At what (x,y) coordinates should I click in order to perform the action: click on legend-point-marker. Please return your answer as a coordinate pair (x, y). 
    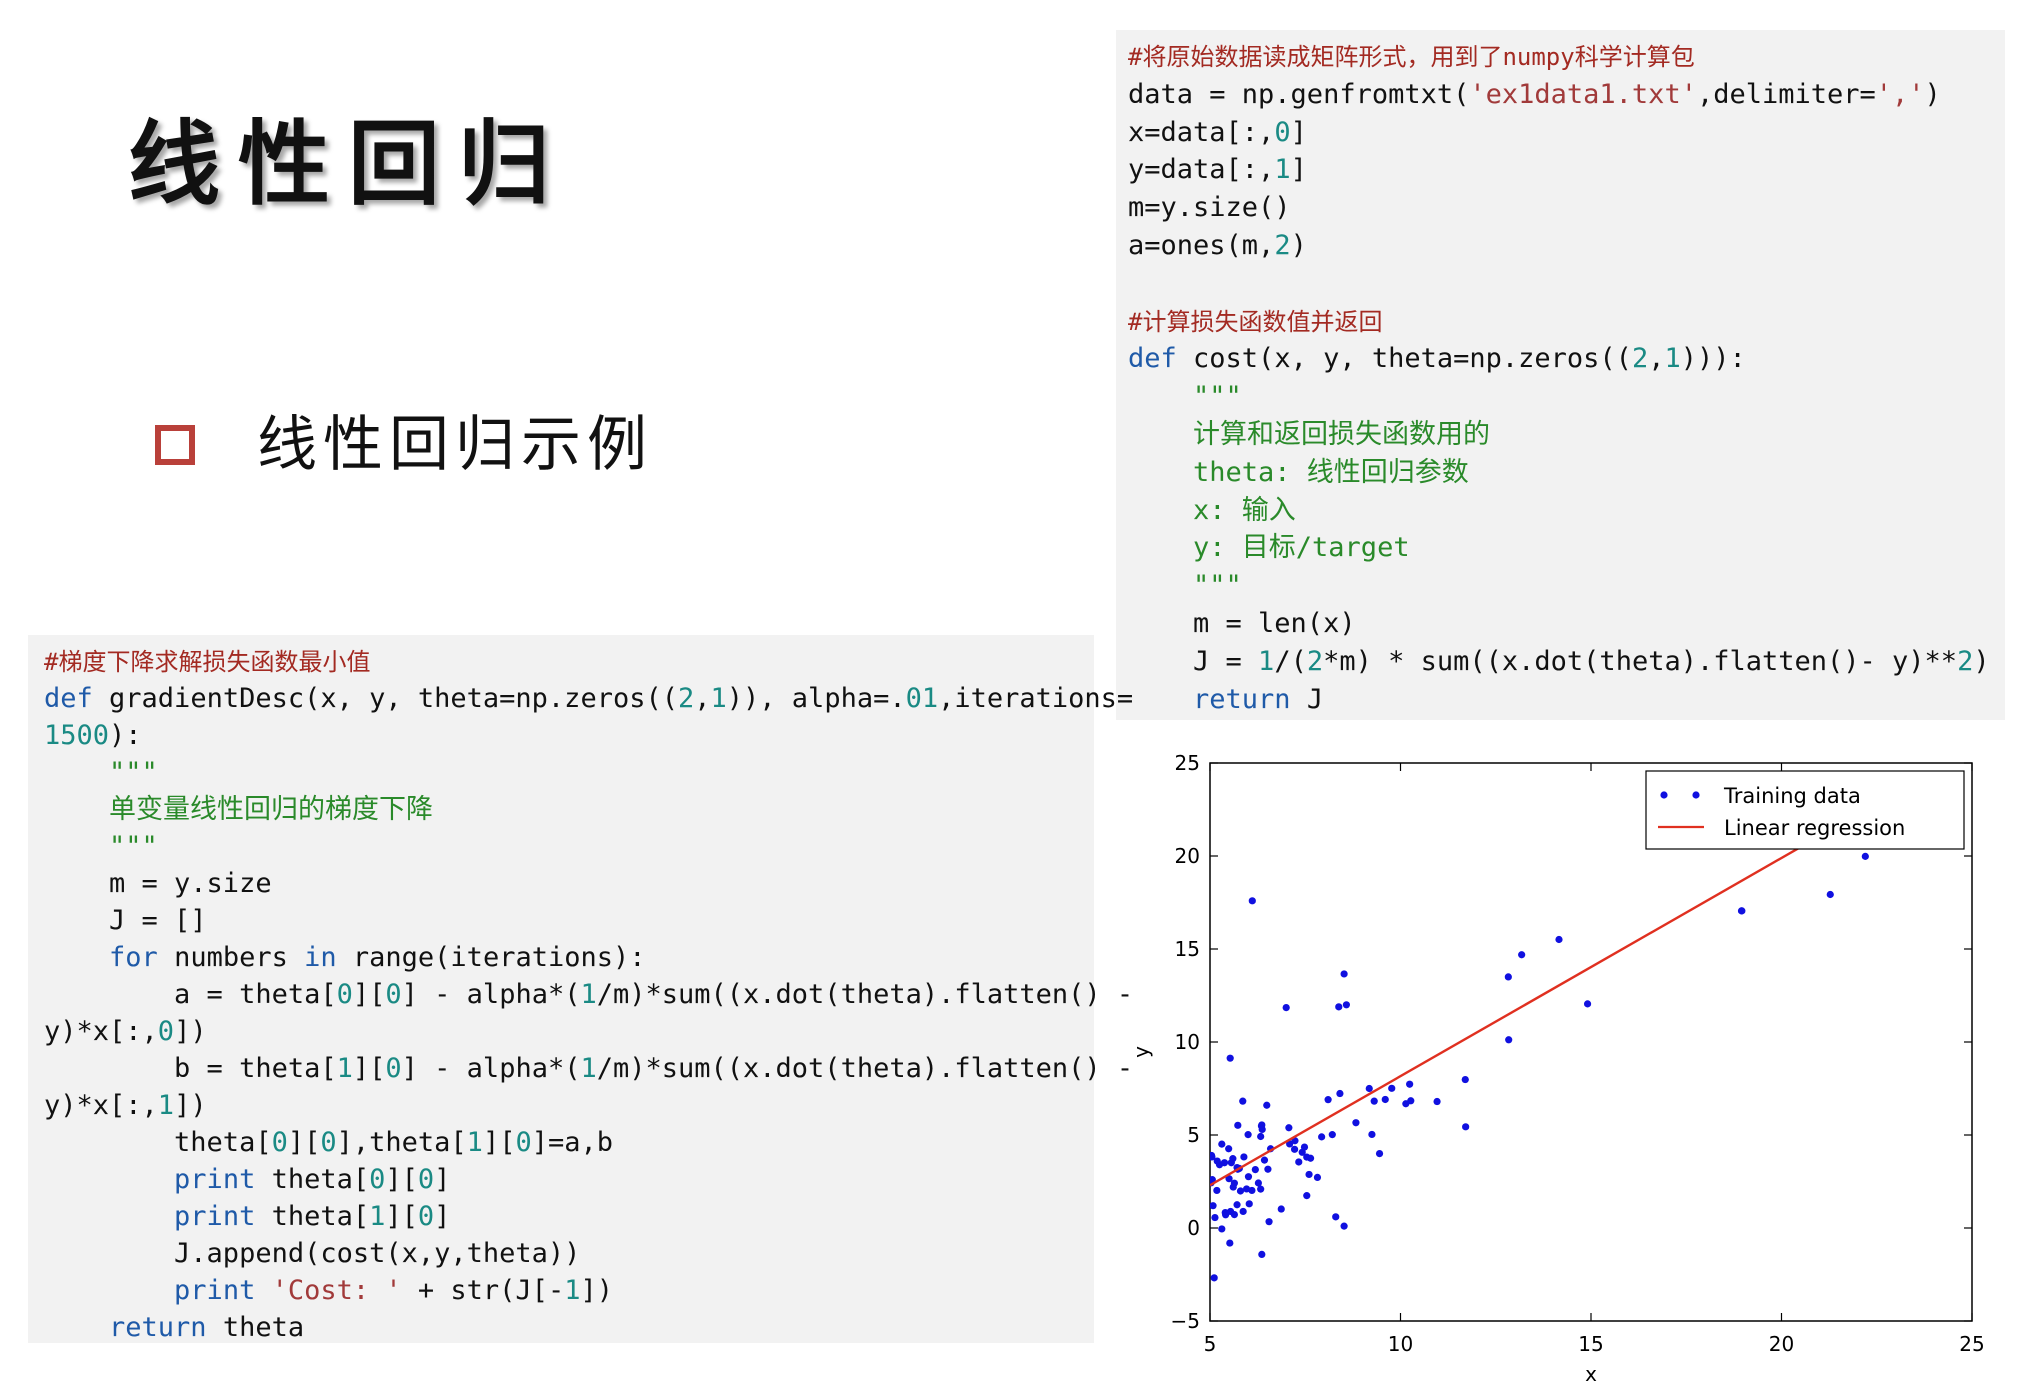
    Looking at the image, I should click on (1664, 795).